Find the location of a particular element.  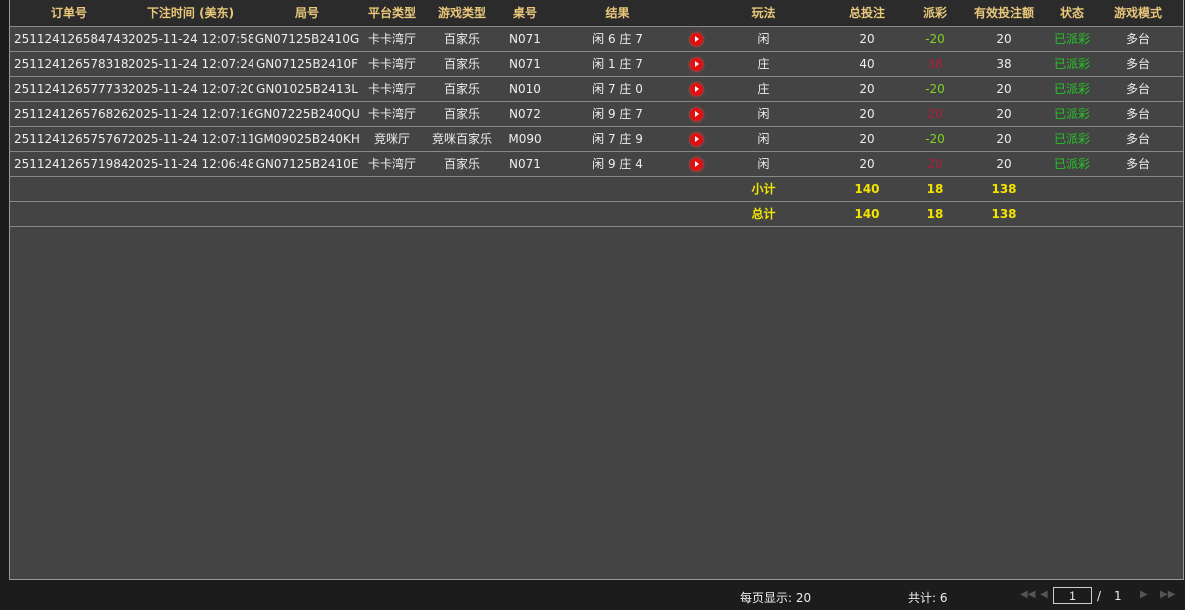

column-header: 玩法 is located at coordinates (763, 13).